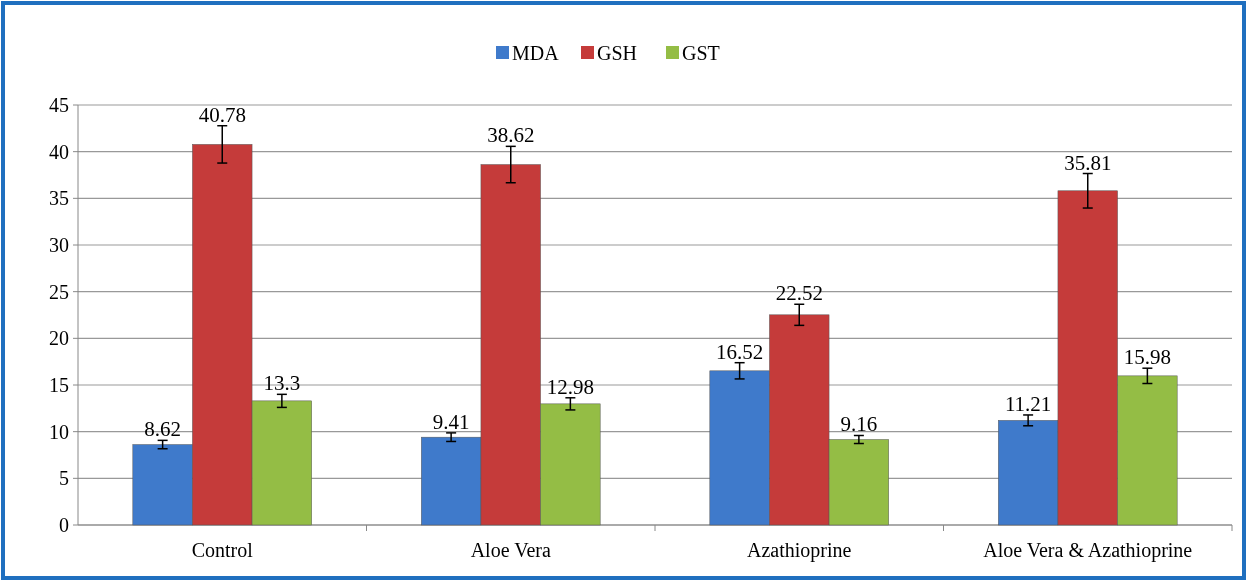  What do you see at coordinates (222, 114) in the screenshot?
I see `data-label: 40.78` at bounding box center [222, 114].